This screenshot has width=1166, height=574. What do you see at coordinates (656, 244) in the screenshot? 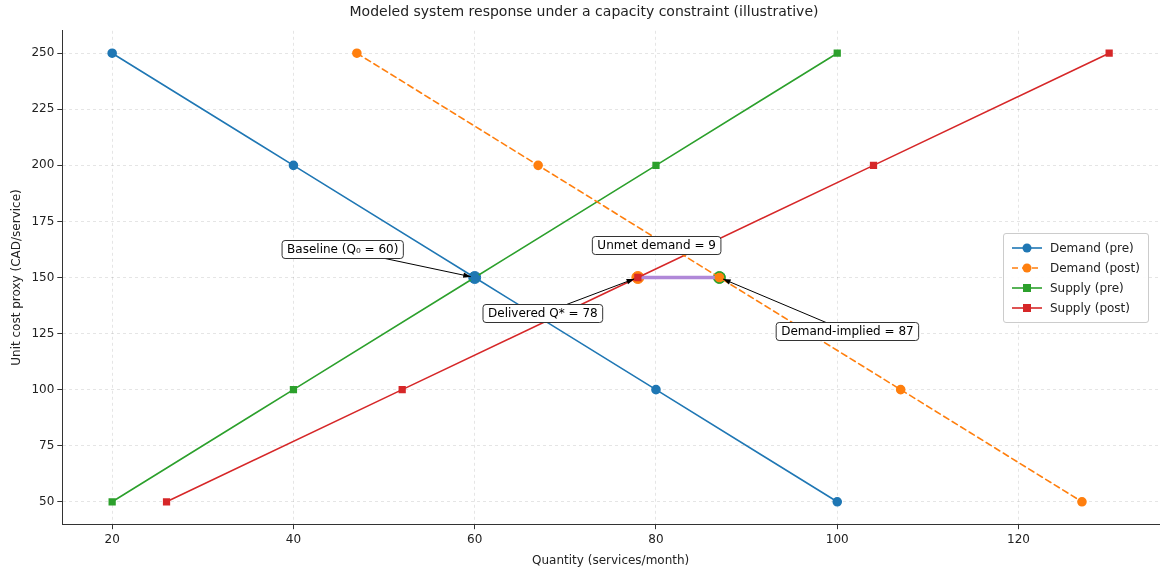
I see `annotation: Unmet demand = 9` at bounding box center [656, 244].